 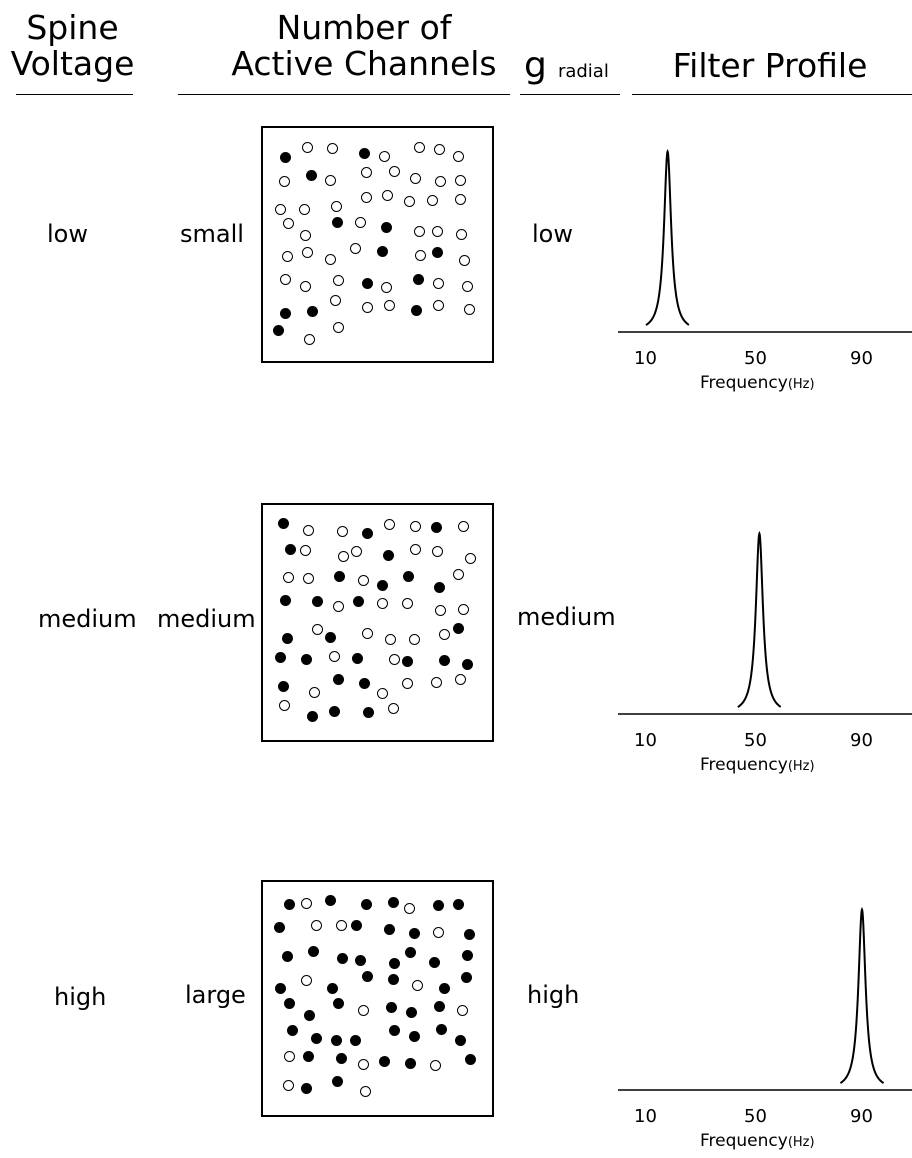 I want to click on header-rule-filter-profile, so click(x=772, y=94).